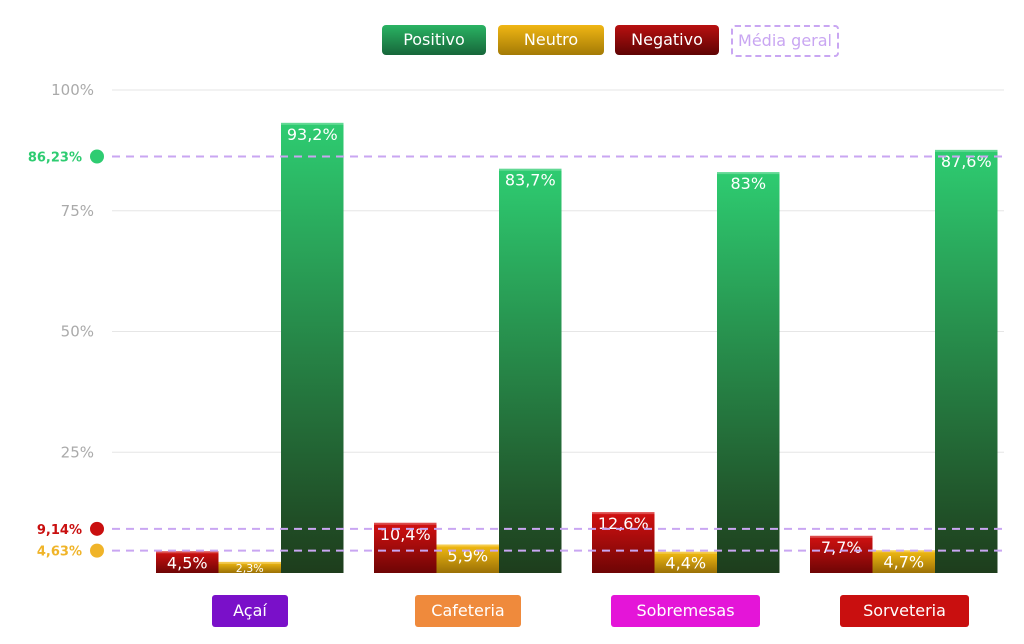  What do you see at coordinates (468, 611) in the screenshot?
I see `category-cafeteria: Cafeteria` at bounding box center [468, 611].